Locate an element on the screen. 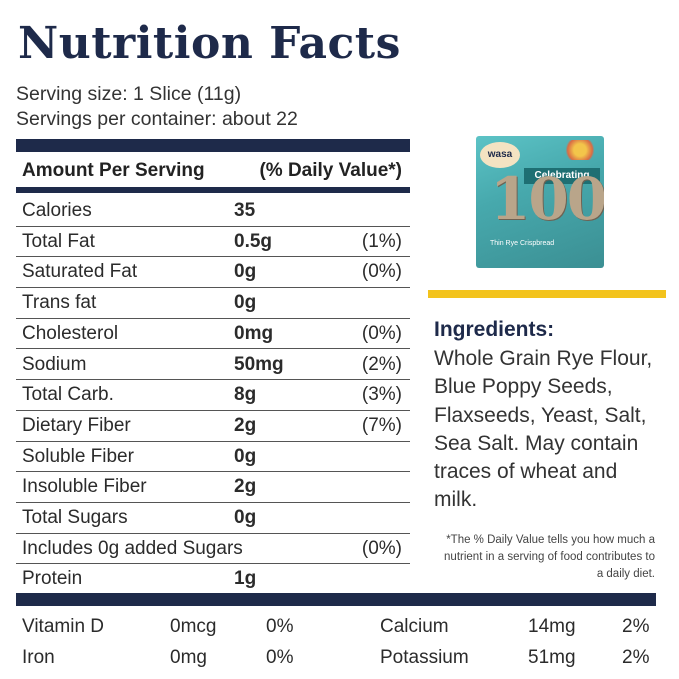 This screenshot has width=679, height=679. calcium-dv: 2% is located at coordinates (636, 626).